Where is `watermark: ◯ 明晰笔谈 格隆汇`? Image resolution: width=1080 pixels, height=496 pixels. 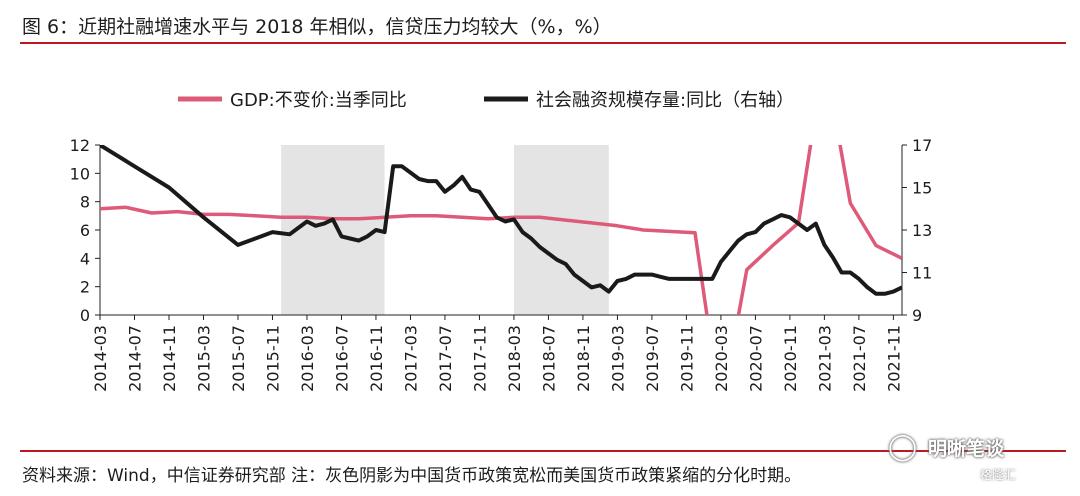
watermark: ◯ 明晰笔谈 格隆汇 is located at coordinates (965, 460).